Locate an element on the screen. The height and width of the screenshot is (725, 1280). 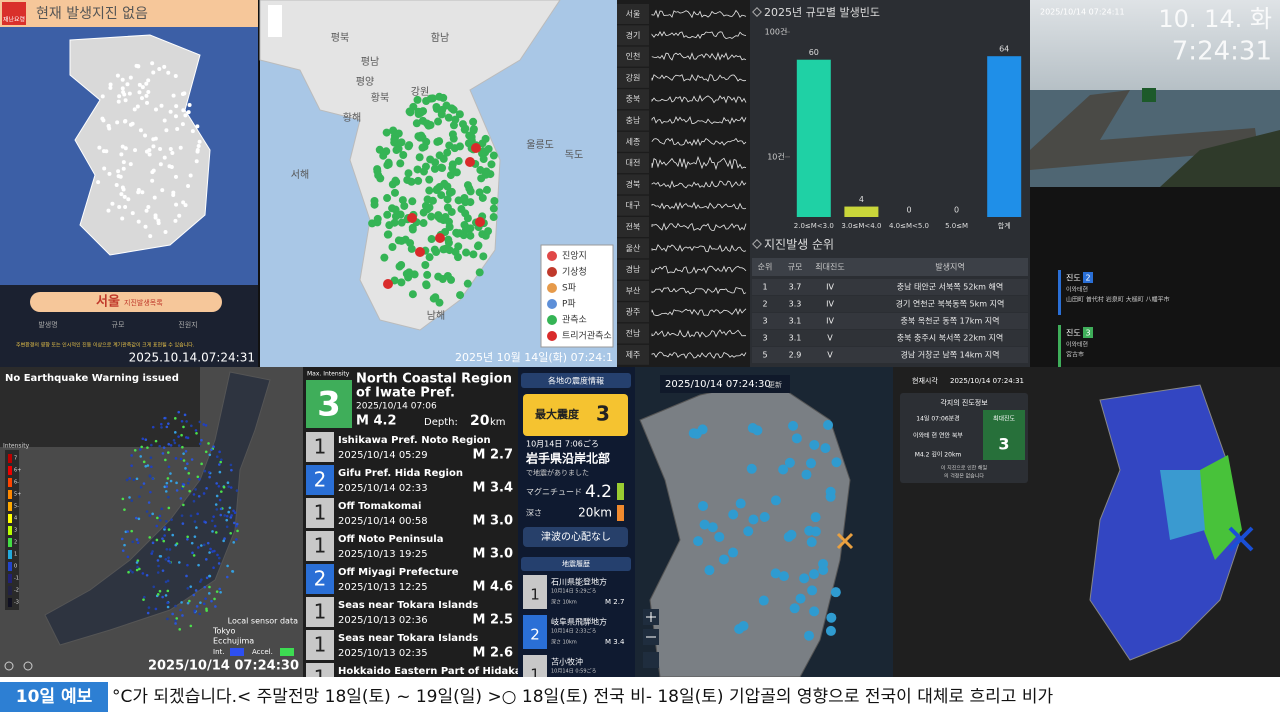
cell: 1 is located at coordinates (764, 287).